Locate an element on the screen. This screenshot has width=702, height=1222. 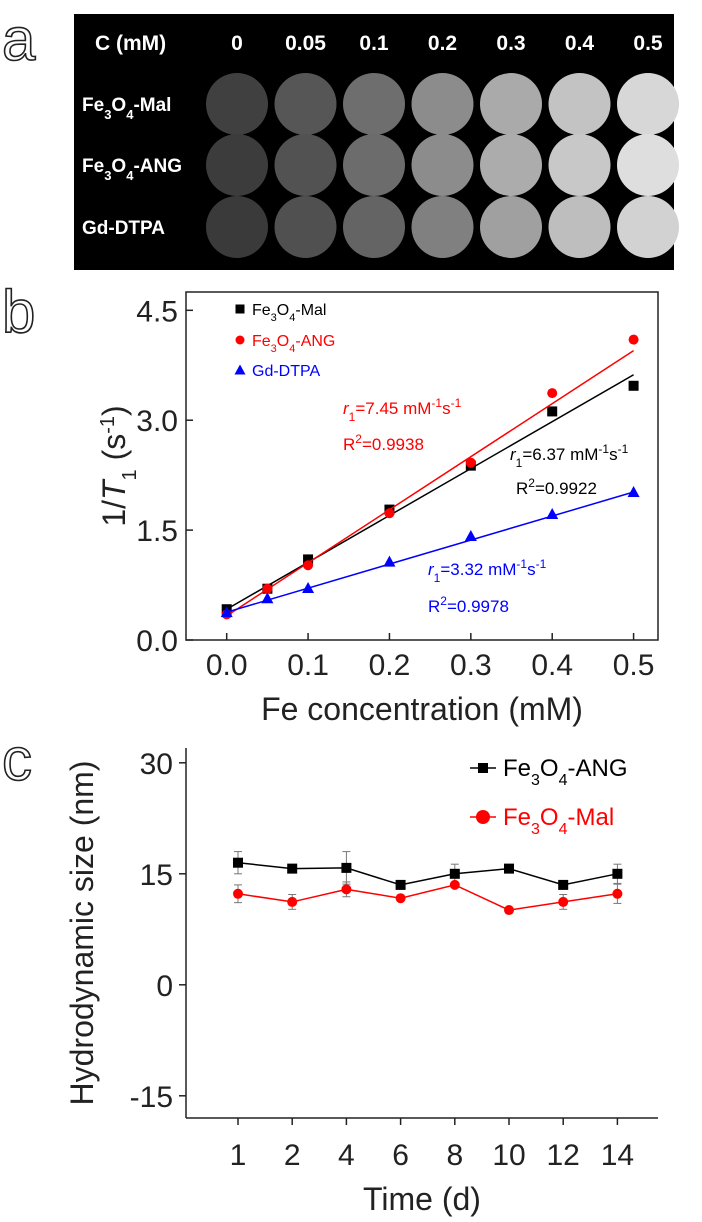
mri-well-r0-c5 is located at coordinates (579, 104).